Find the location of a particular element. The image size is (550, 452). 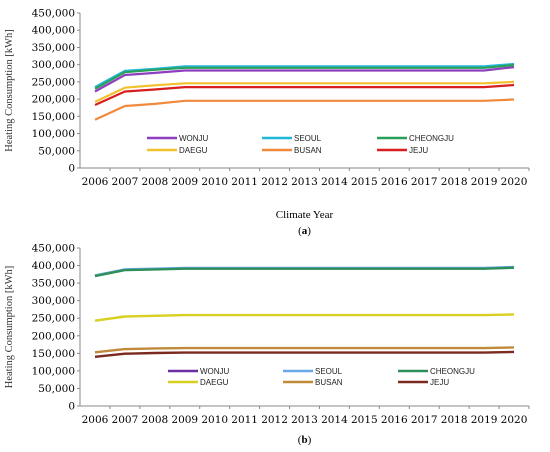

series-line-seoul is located at coordinates (304, 75).